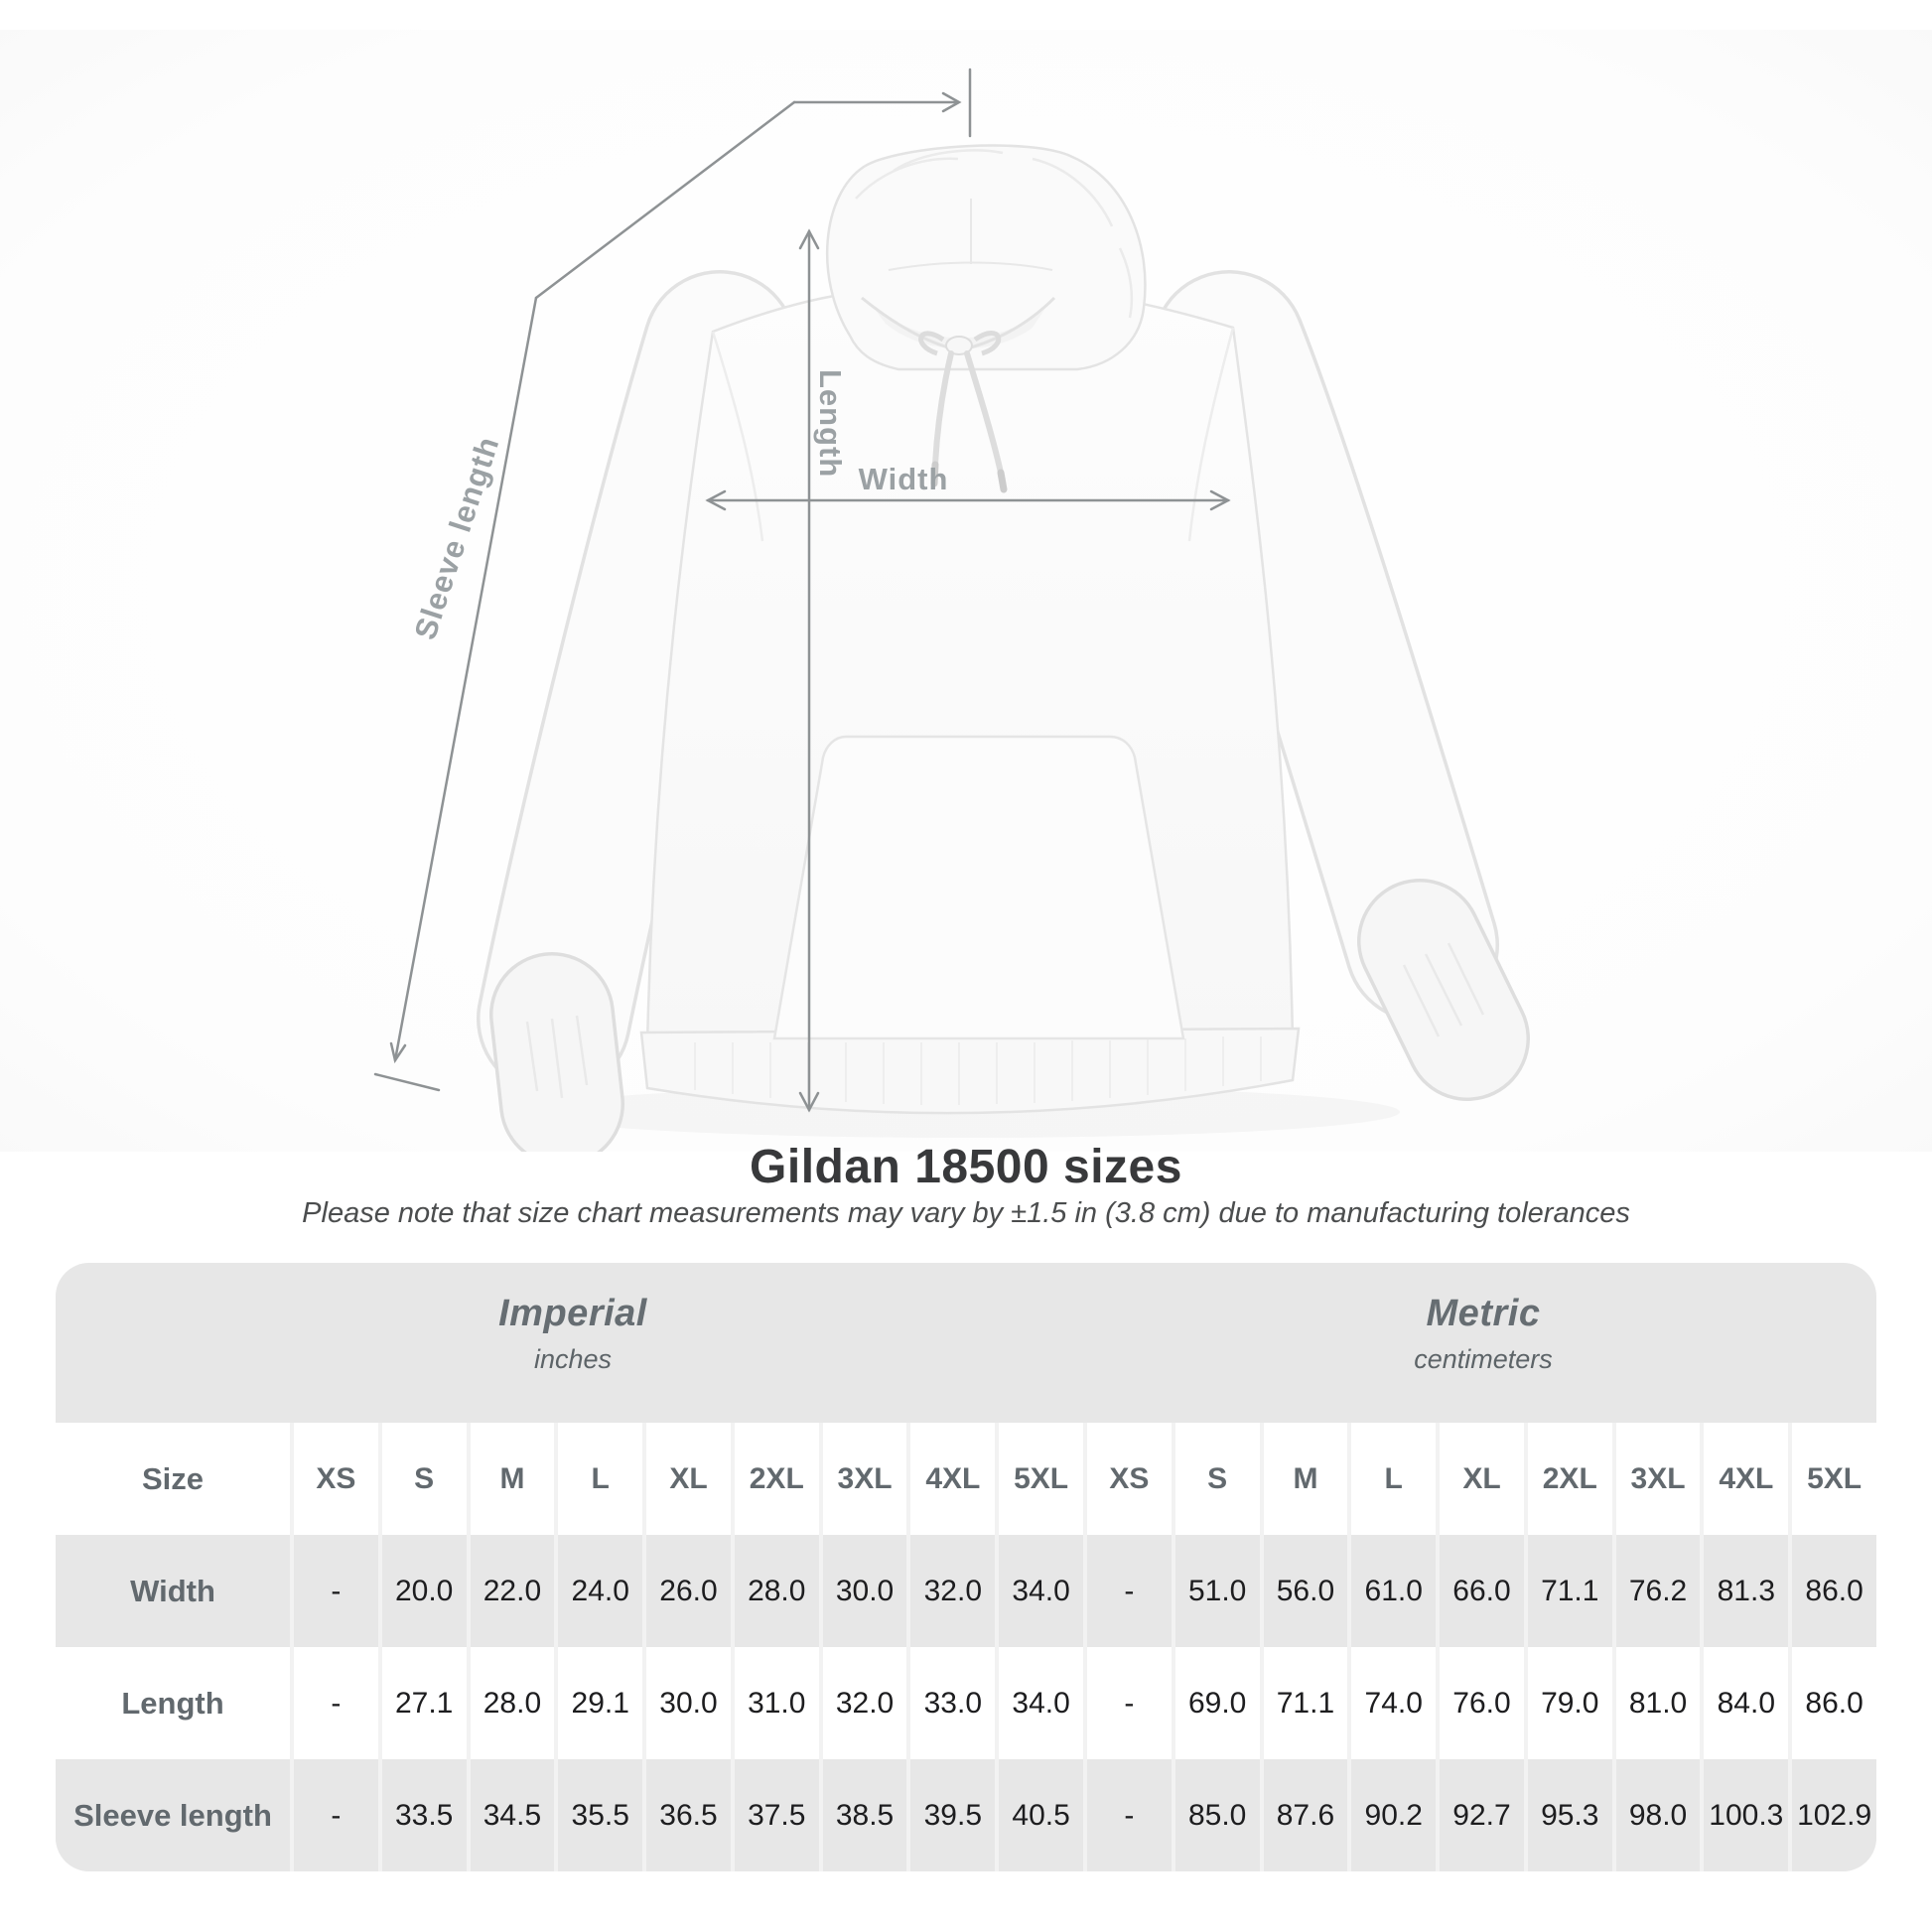 Image resolution: width=1932 pixels, height=1932 pixels. I want to click on imperial-value-cell: 24.0, so click(601, 1591).